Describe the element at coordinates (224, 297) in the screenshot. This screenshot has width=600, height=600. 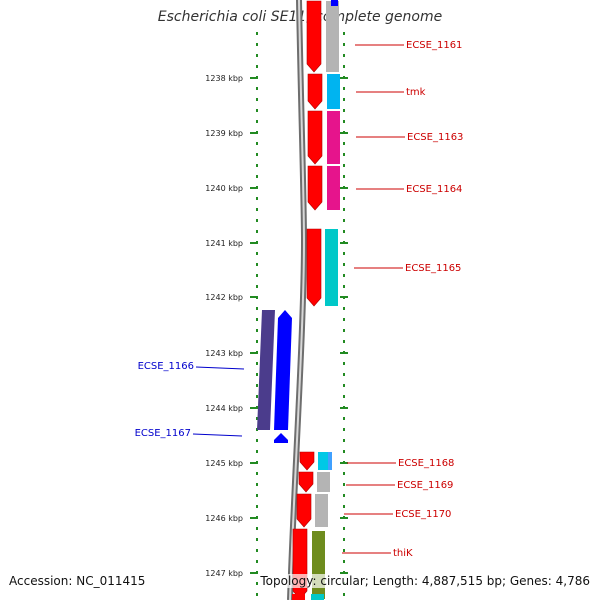
I see `scale-label: 1242 kbp` at that location.